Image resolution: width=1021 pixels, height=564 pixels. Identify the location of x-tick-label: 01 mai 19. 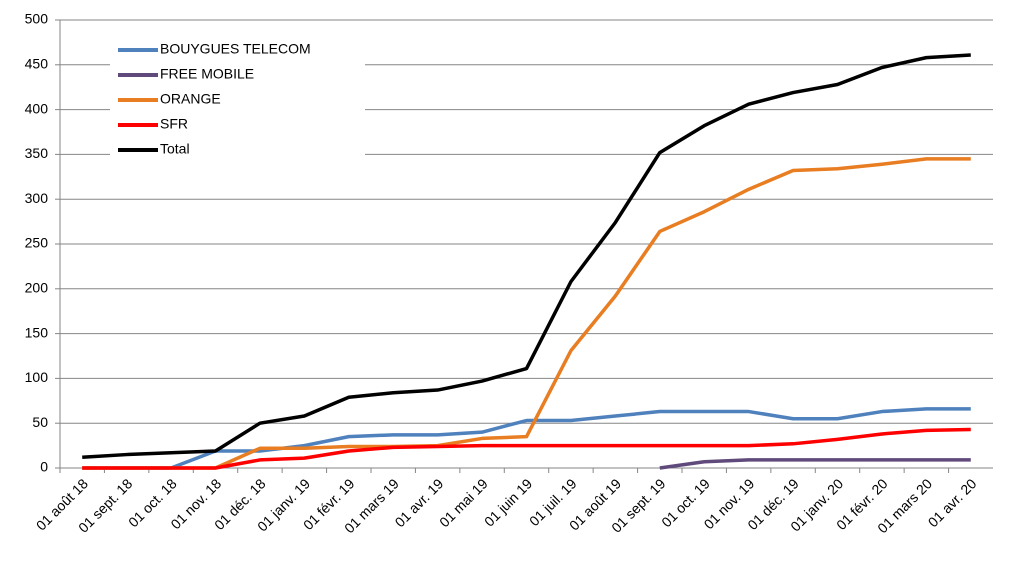
(463, 502).